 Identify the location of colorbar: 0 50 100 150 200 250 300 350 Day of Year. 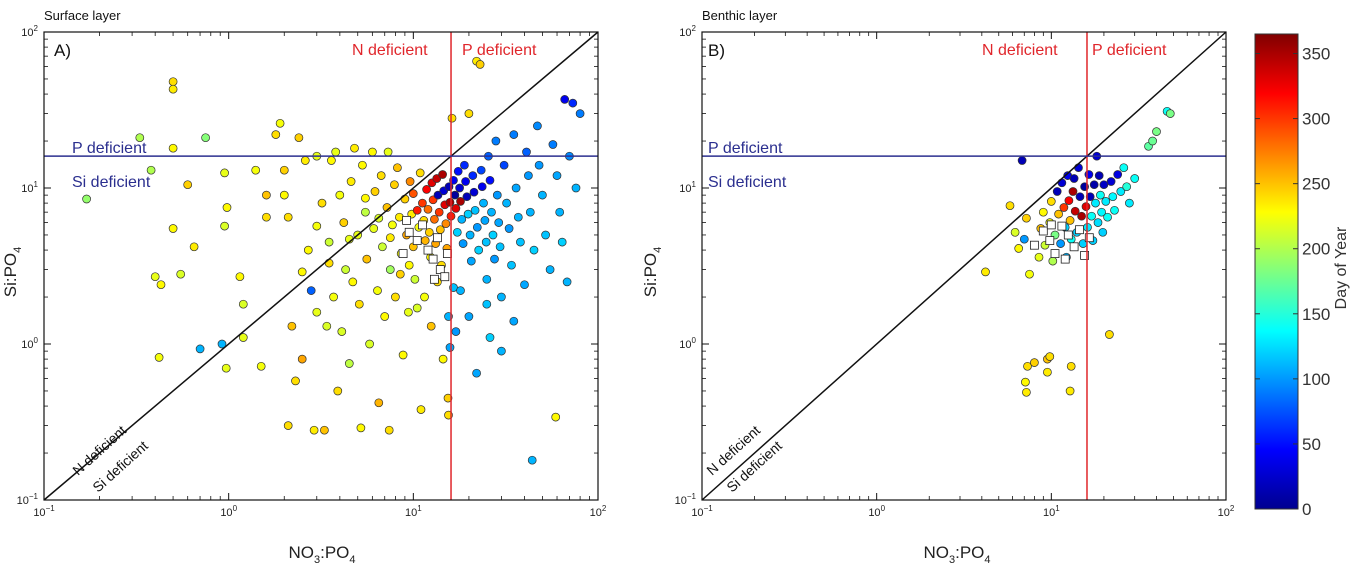
(1302, 276).